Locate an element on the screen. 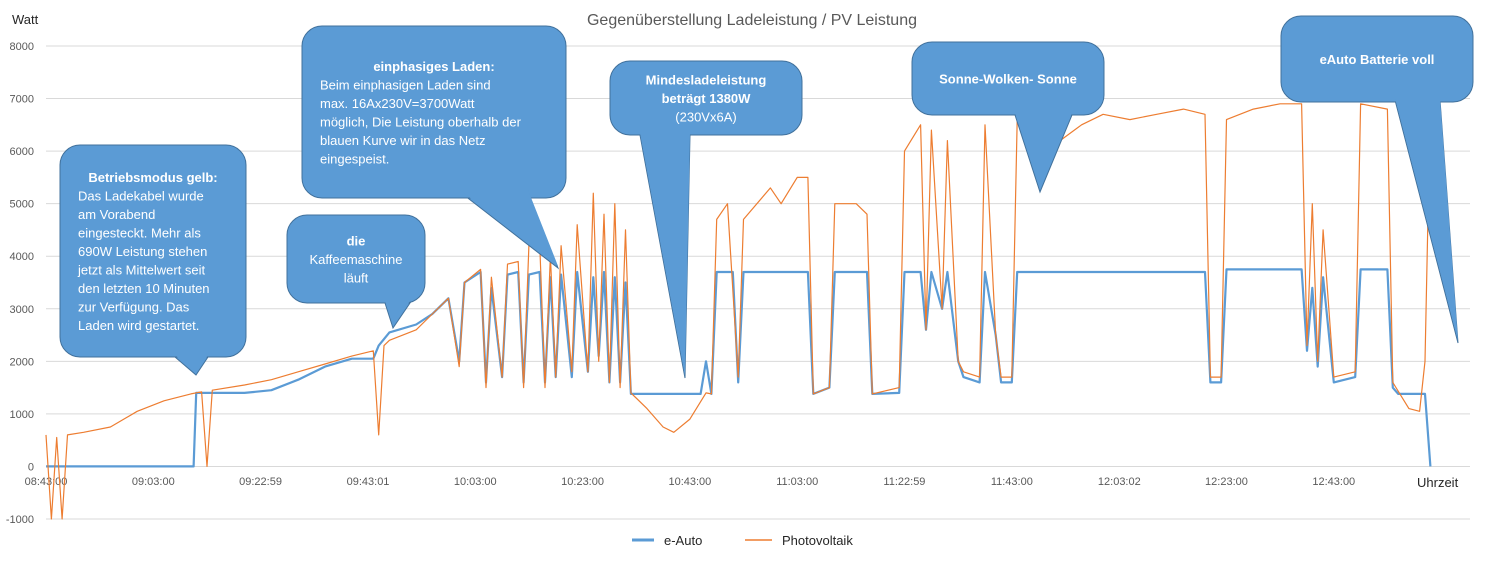 The image size is (1505, 564). callout-line: Beim einphasigen Laden sind is located at coordinates (405, 84).